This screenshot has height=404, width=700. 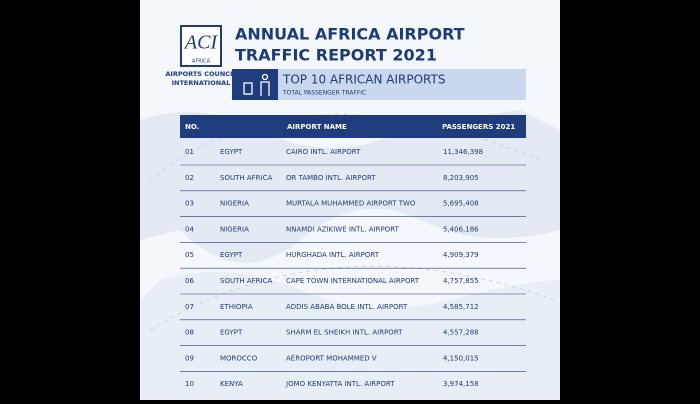 What do you see at coordinates (201, 62) in the screenshot?
I see `logo-region: AFRICA` at bounding box center [201, 62].